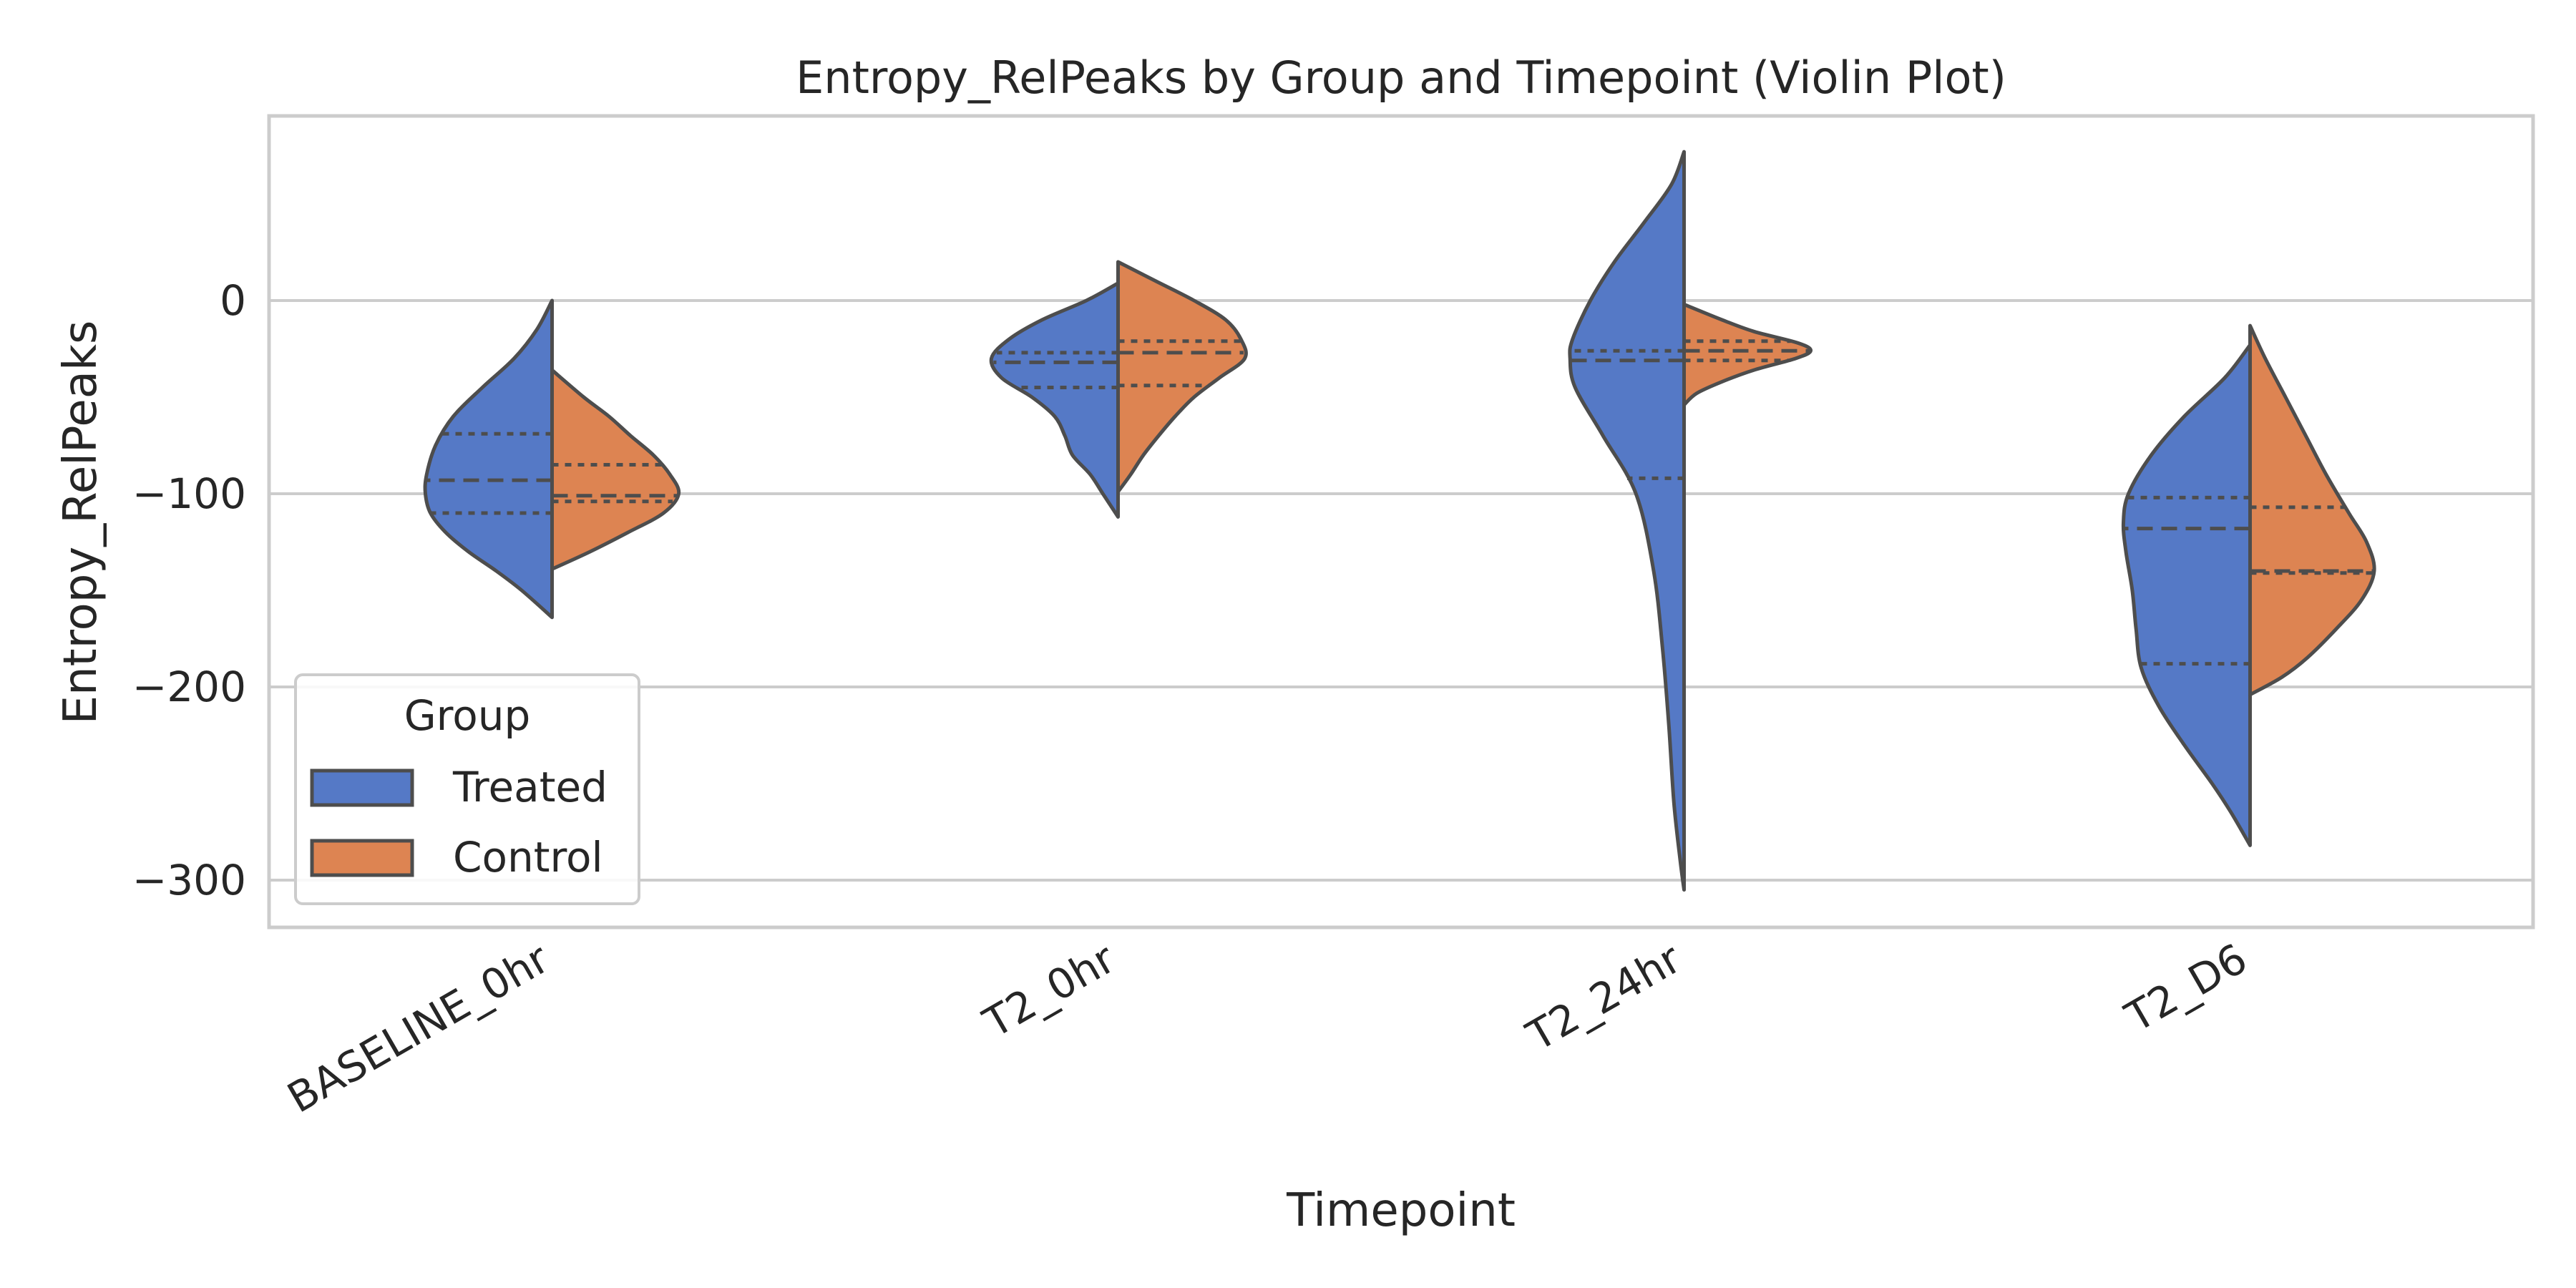 Image resolution: width=2576 pixels, height=1288 pixels. What do you see at coordinates (1747, 354) in the screenshot?
I see `violin-control-t2_24hr` at bounding box center [1747, 354].